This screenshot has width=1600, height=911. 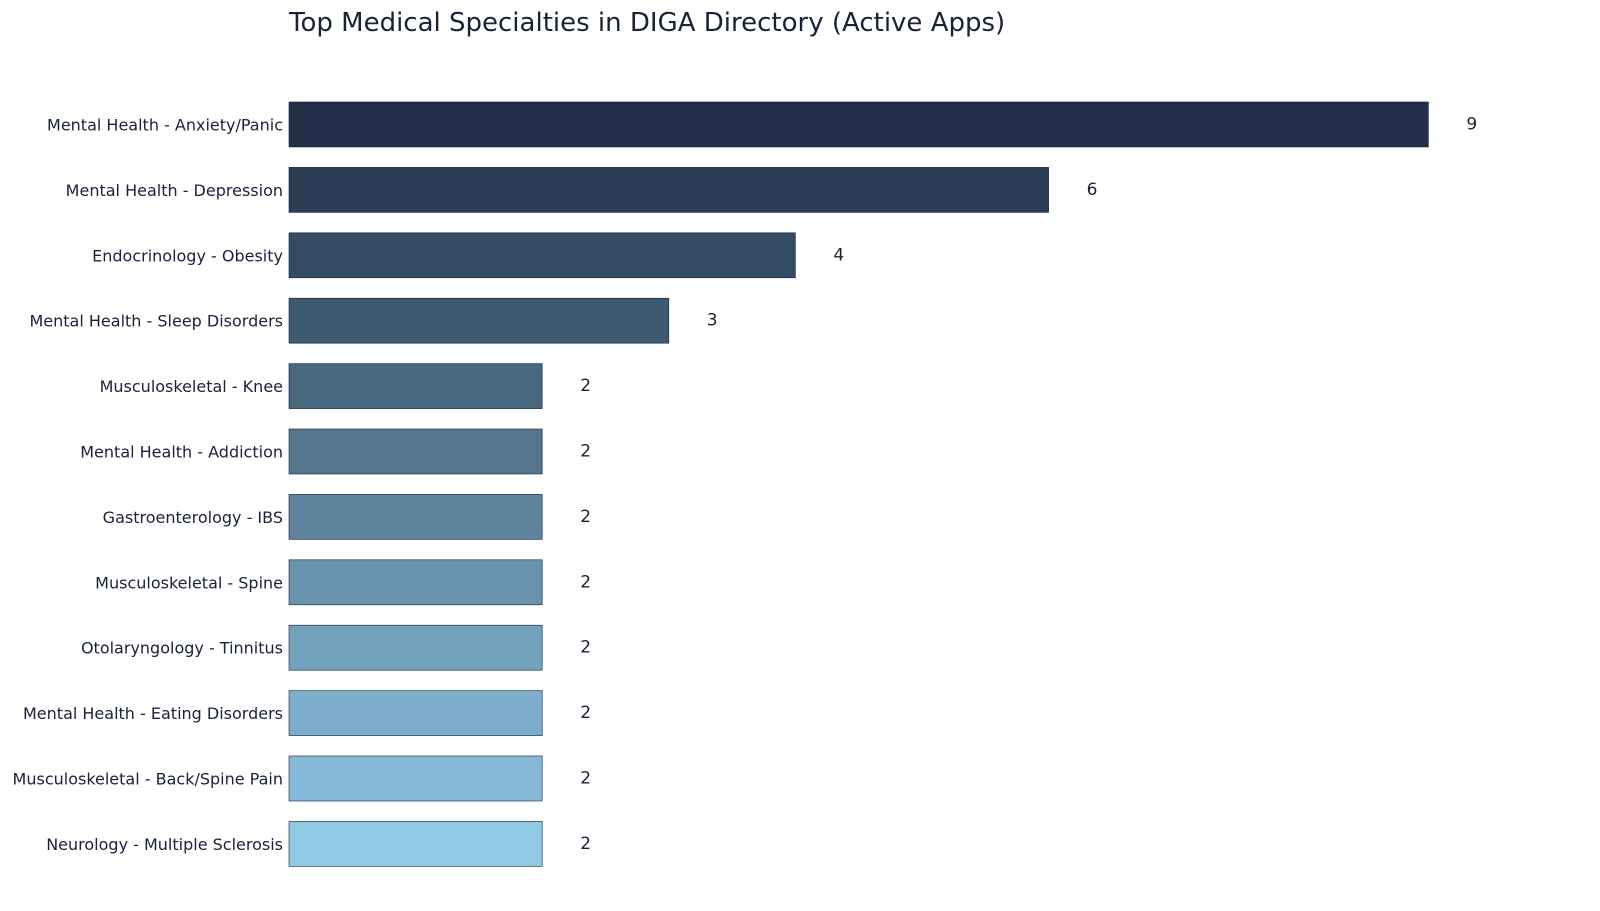 I want to click on category-label: Musculoskeletal - Knee, so click(x=191, y=386).